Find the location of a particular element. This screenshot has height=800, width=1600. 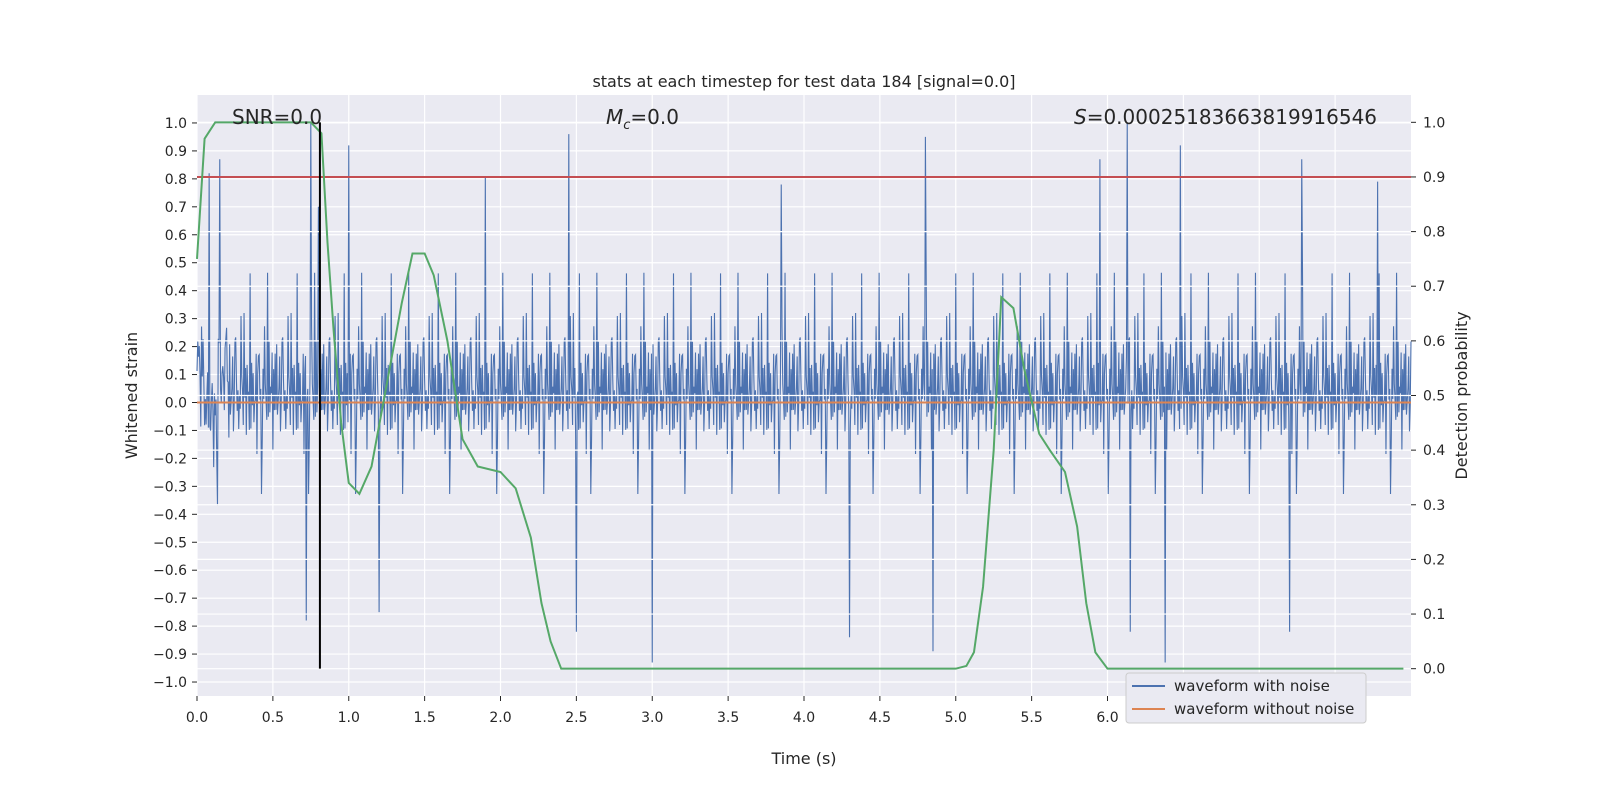

y-tick-label: 0.9 is located at coordinates (176, 152).